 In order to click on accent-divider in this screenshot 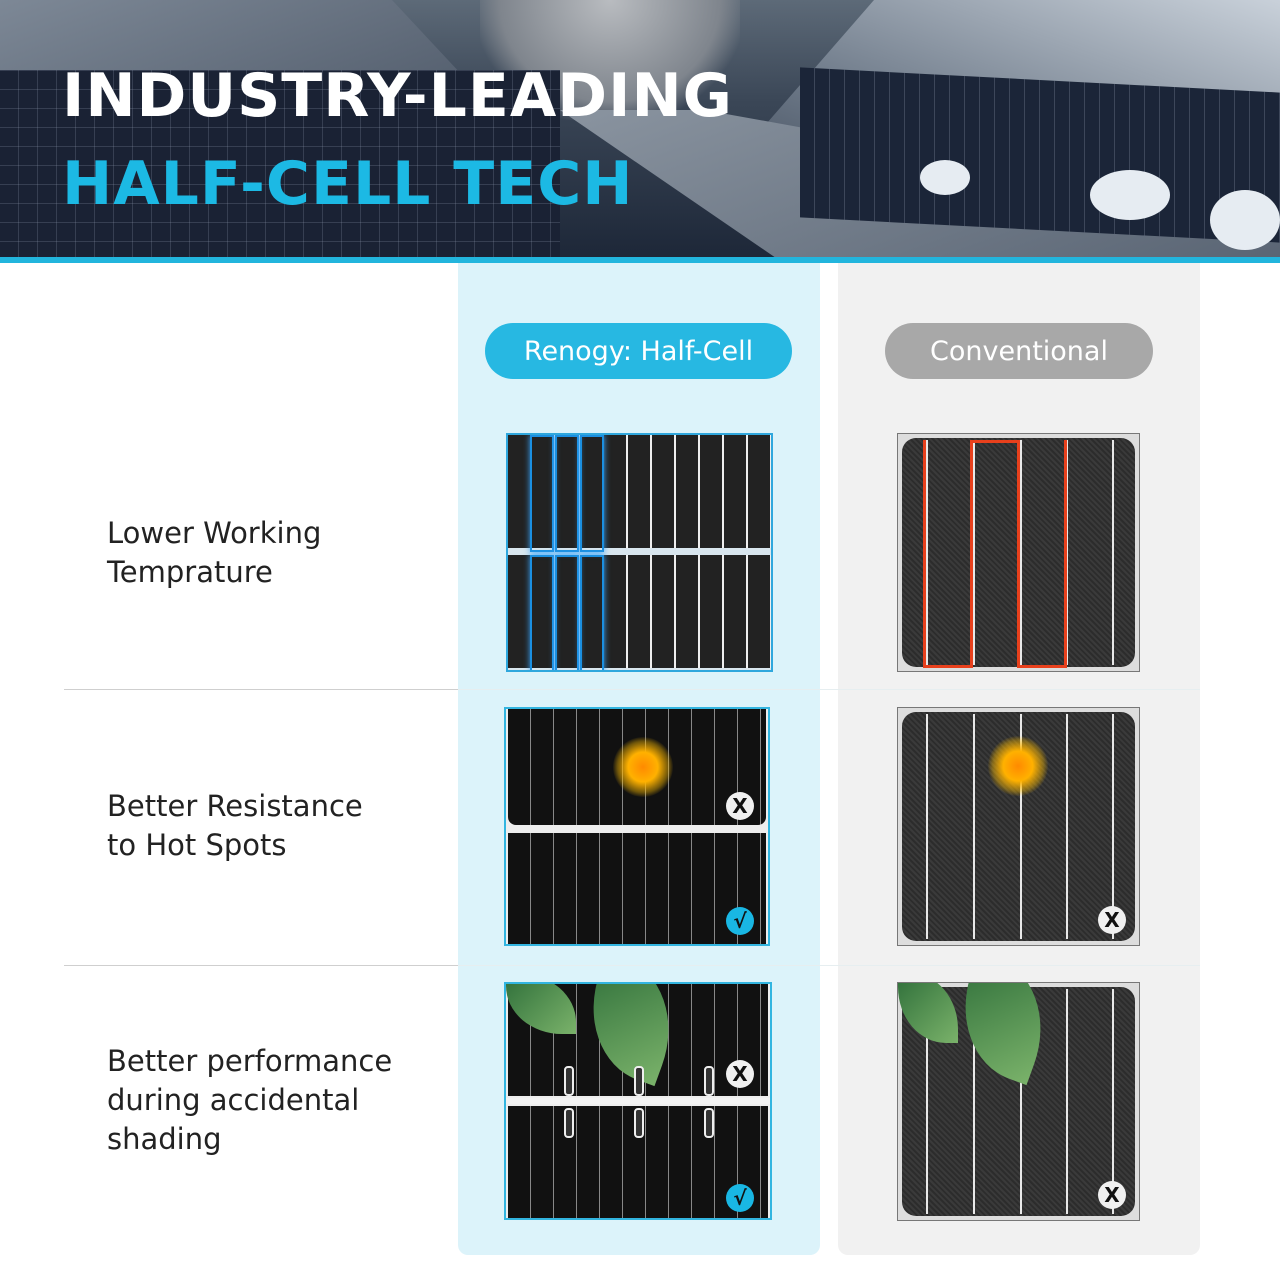, I will do `click(640, 260)`.